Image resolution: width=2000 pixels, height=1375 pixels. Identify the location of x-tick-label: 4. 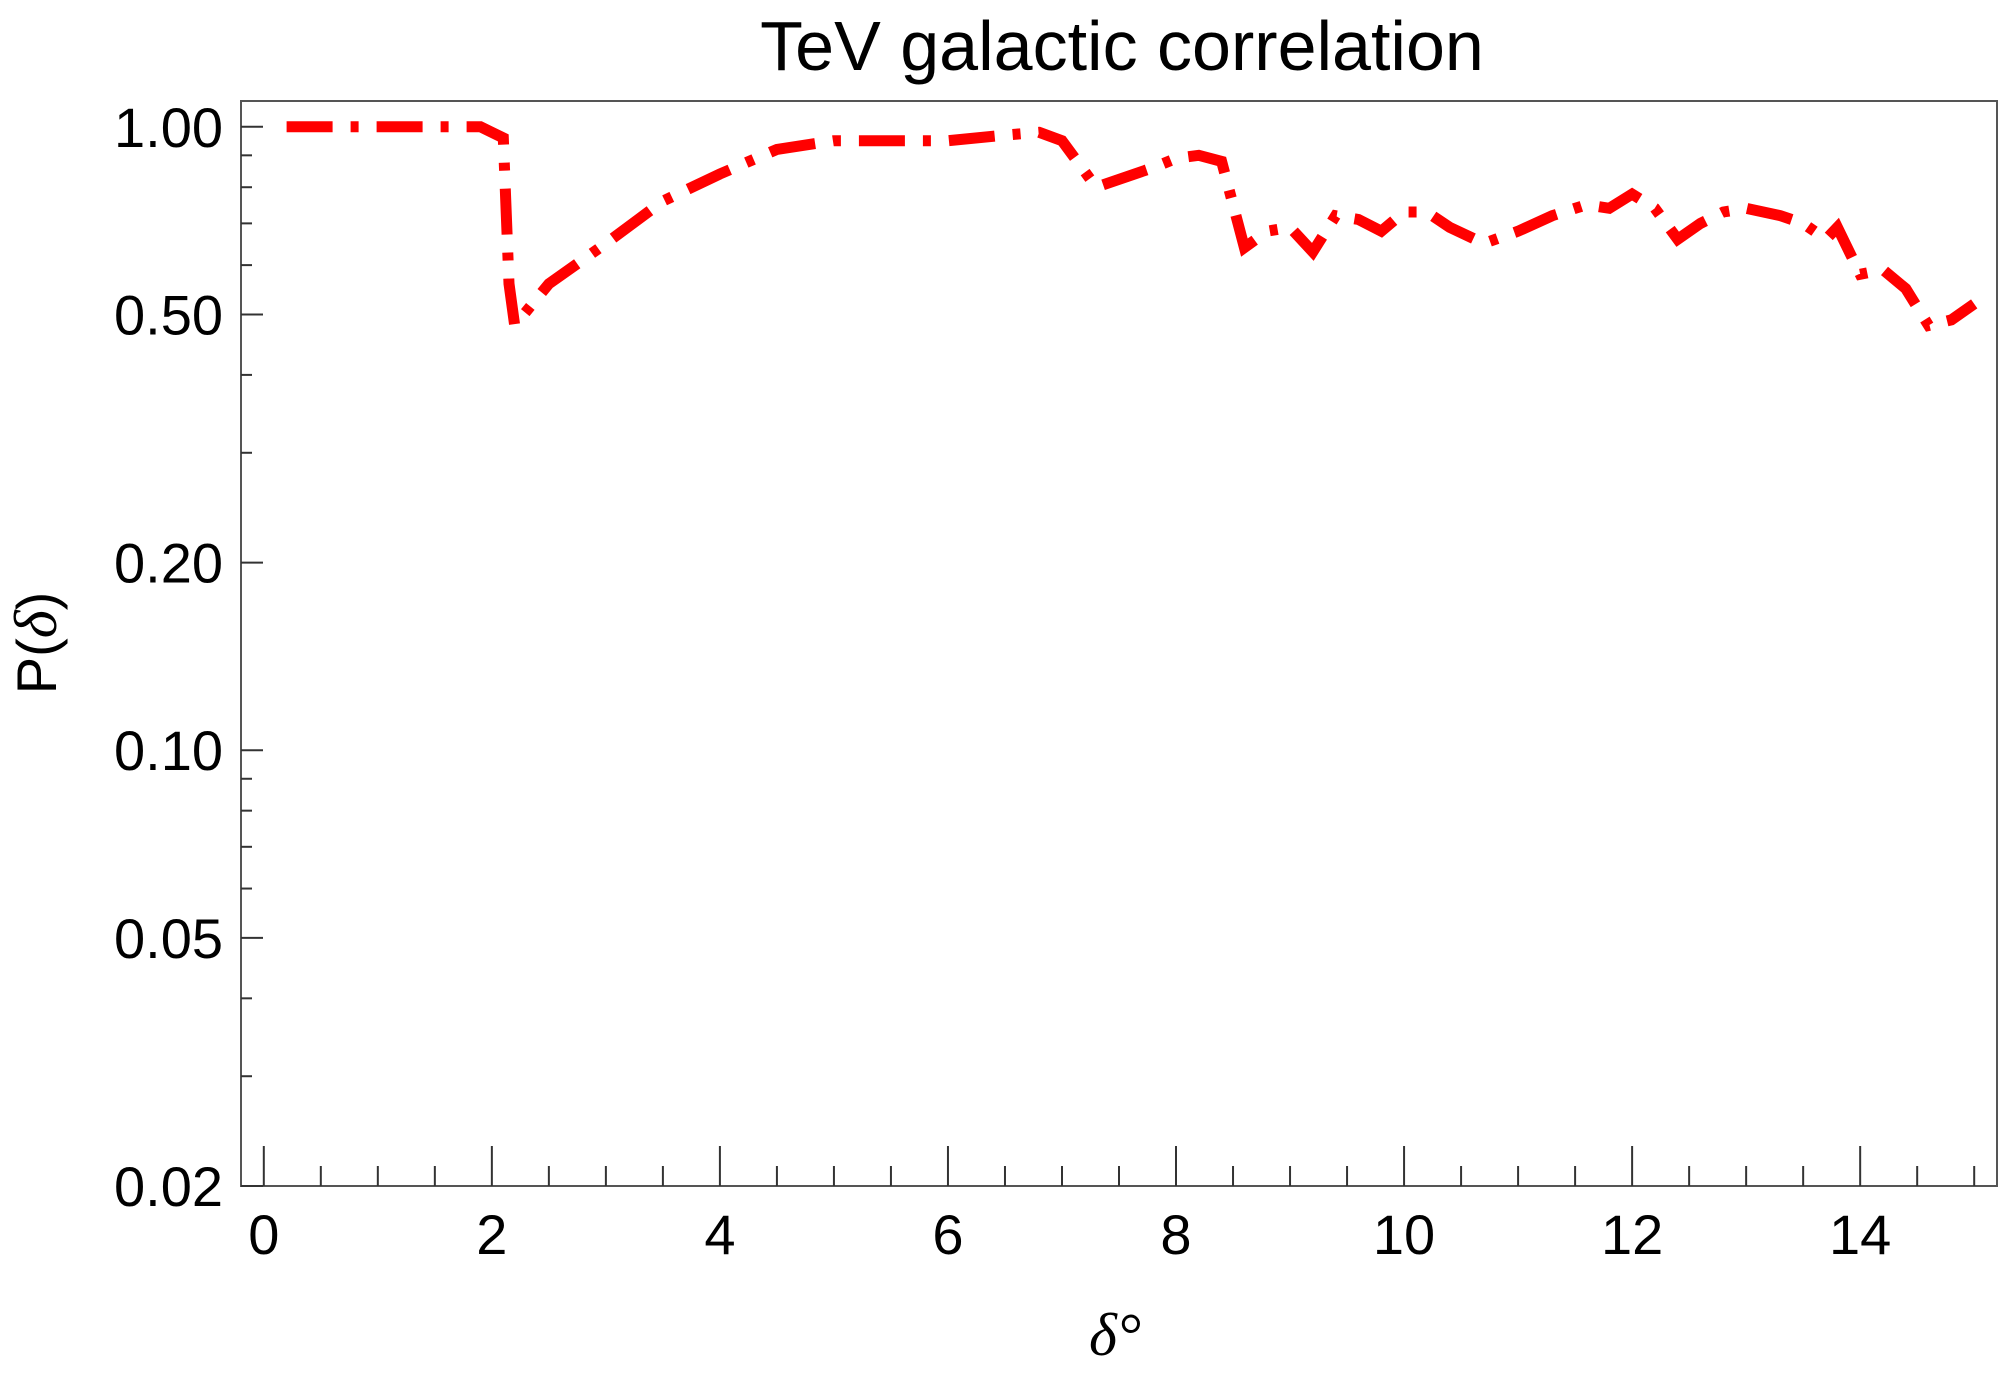
(719, 1234).